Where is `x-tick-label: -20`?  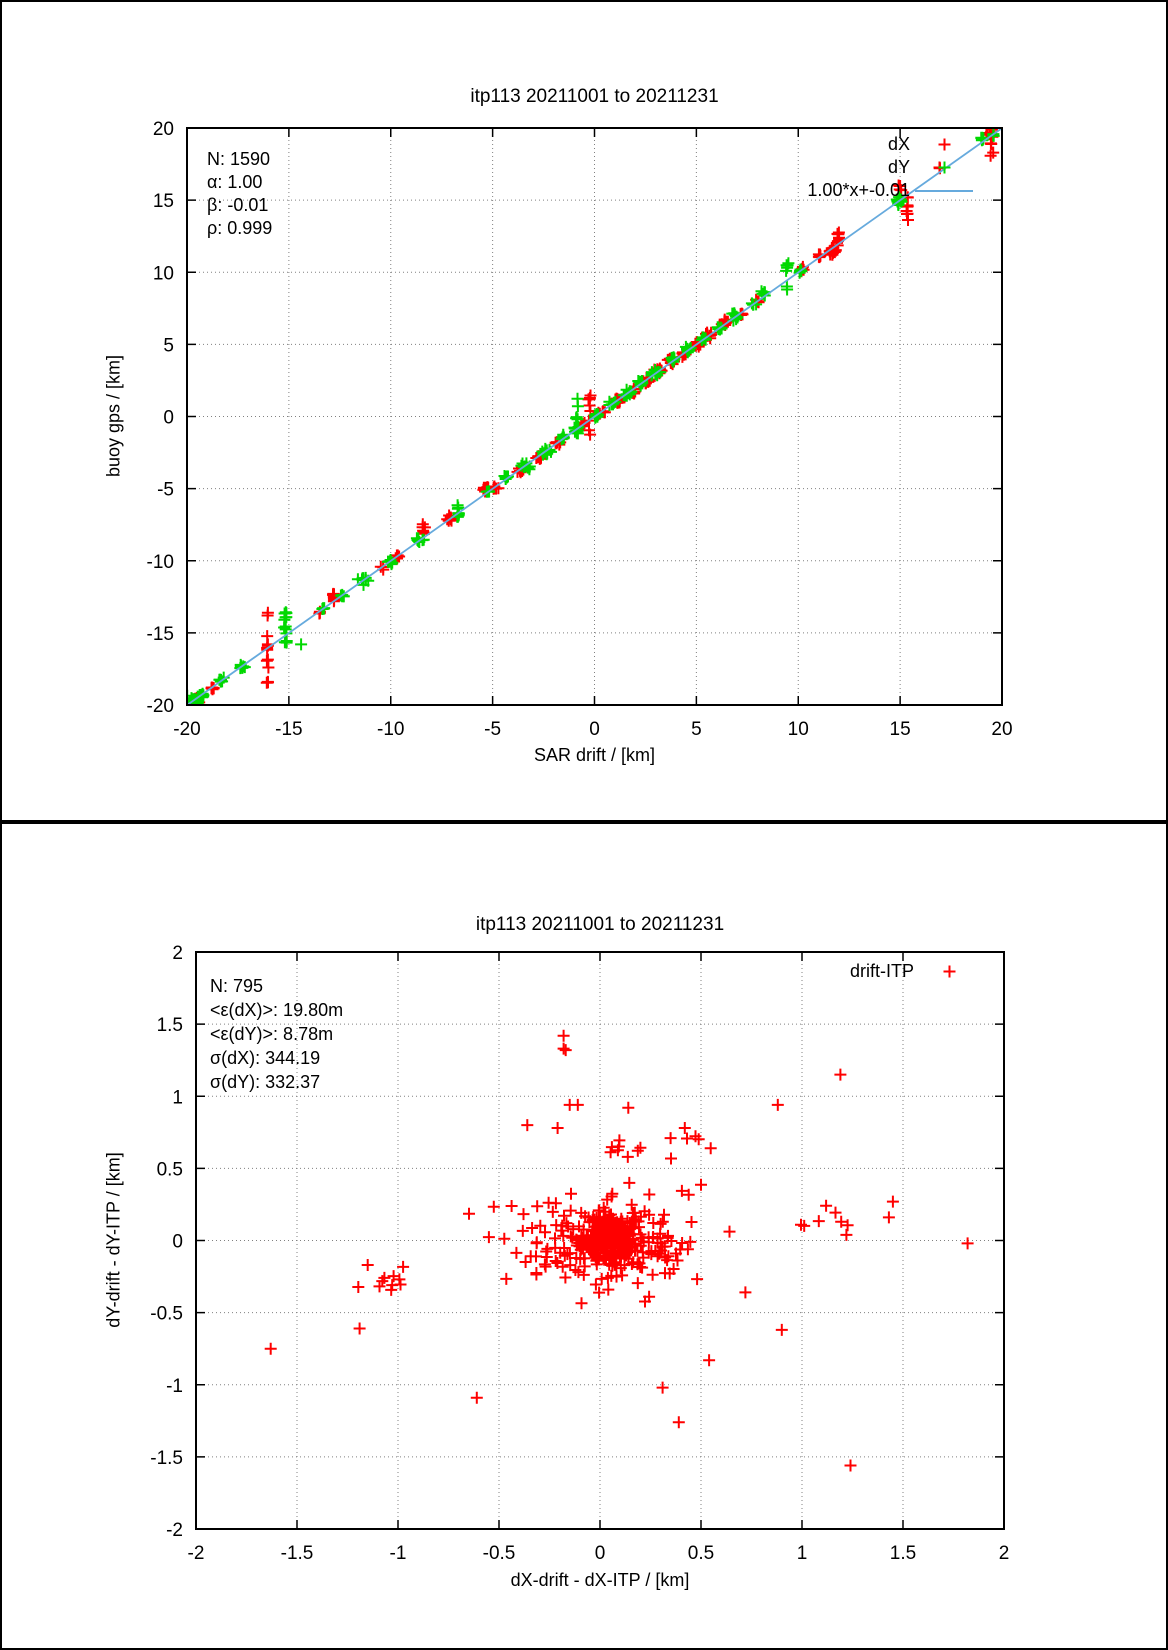
x-tick-label: -20 is located at coordinates (186, 729).